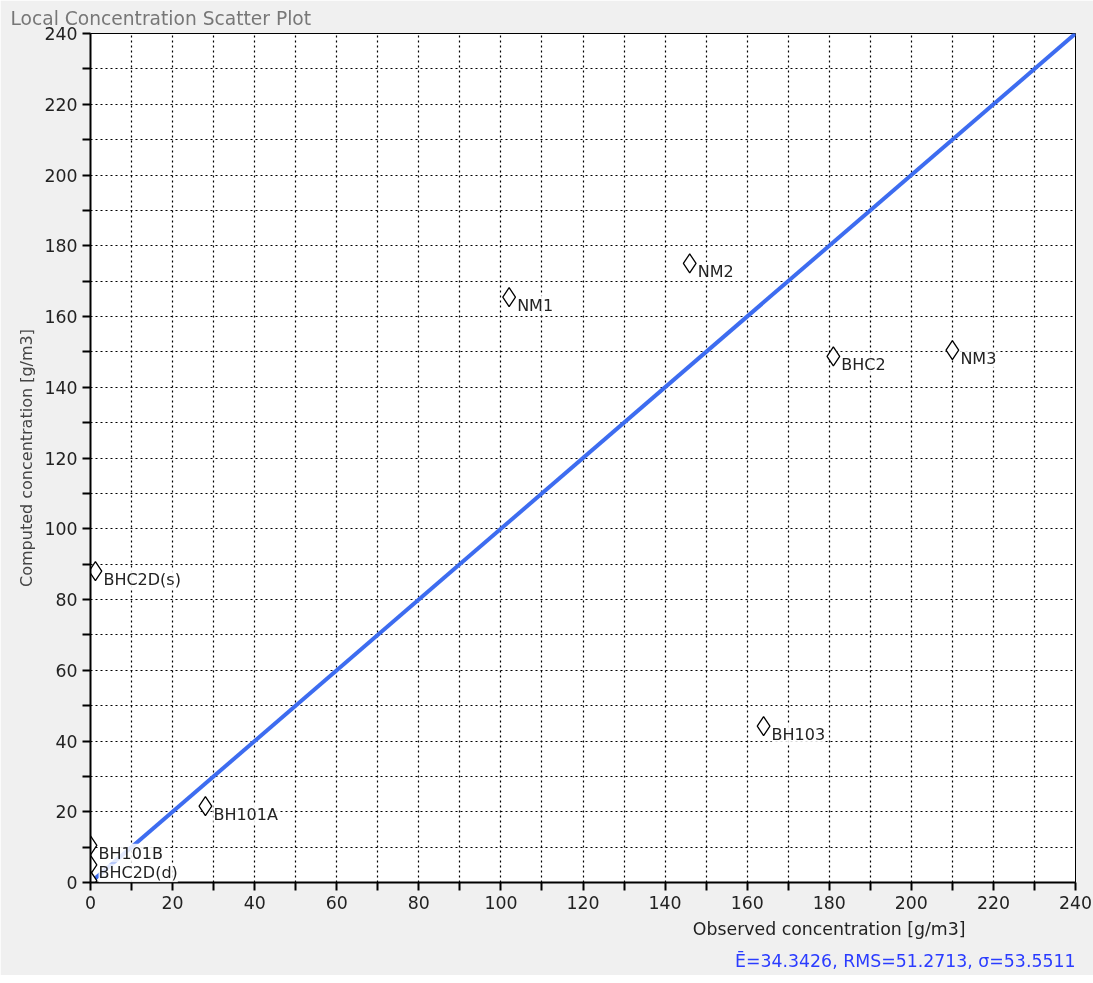 The height and width of the screenshot is (983, 1093). I want to click on x-tick-label: 100, so click(501, 902).